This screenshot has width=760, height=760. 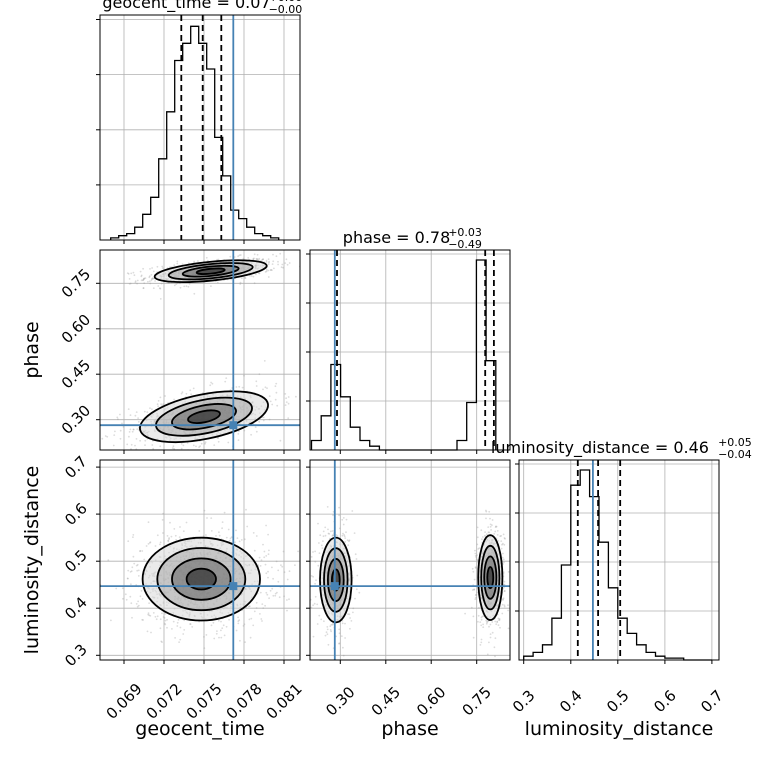 I want to click on x-tick-label: 0.7, so click(x=712, y=701).